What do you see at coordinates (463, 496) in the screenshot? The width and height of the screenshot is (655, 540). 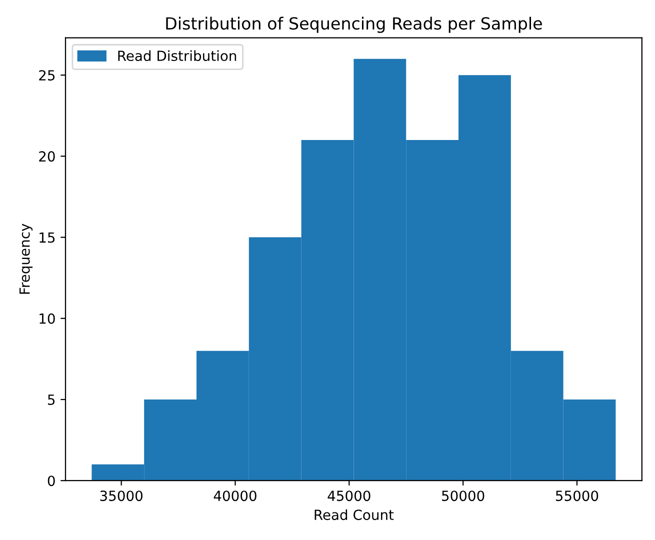 I see `x-tick-label: 50000` at bounding box center [463, 496].